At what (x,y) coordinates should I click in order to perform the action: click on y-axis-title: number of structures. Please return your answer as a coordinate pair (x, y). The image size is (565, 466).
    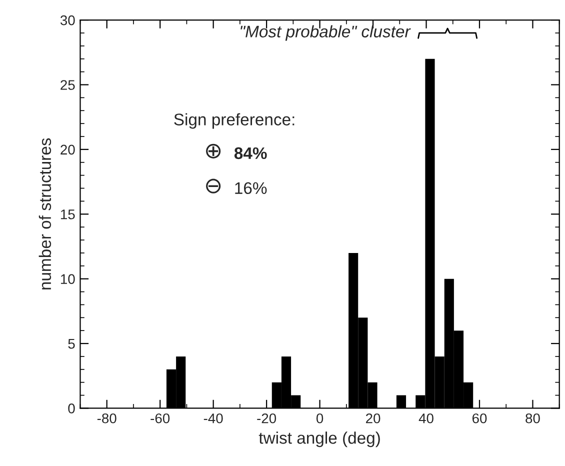
    Looking at the image, I should click on (45, 214).